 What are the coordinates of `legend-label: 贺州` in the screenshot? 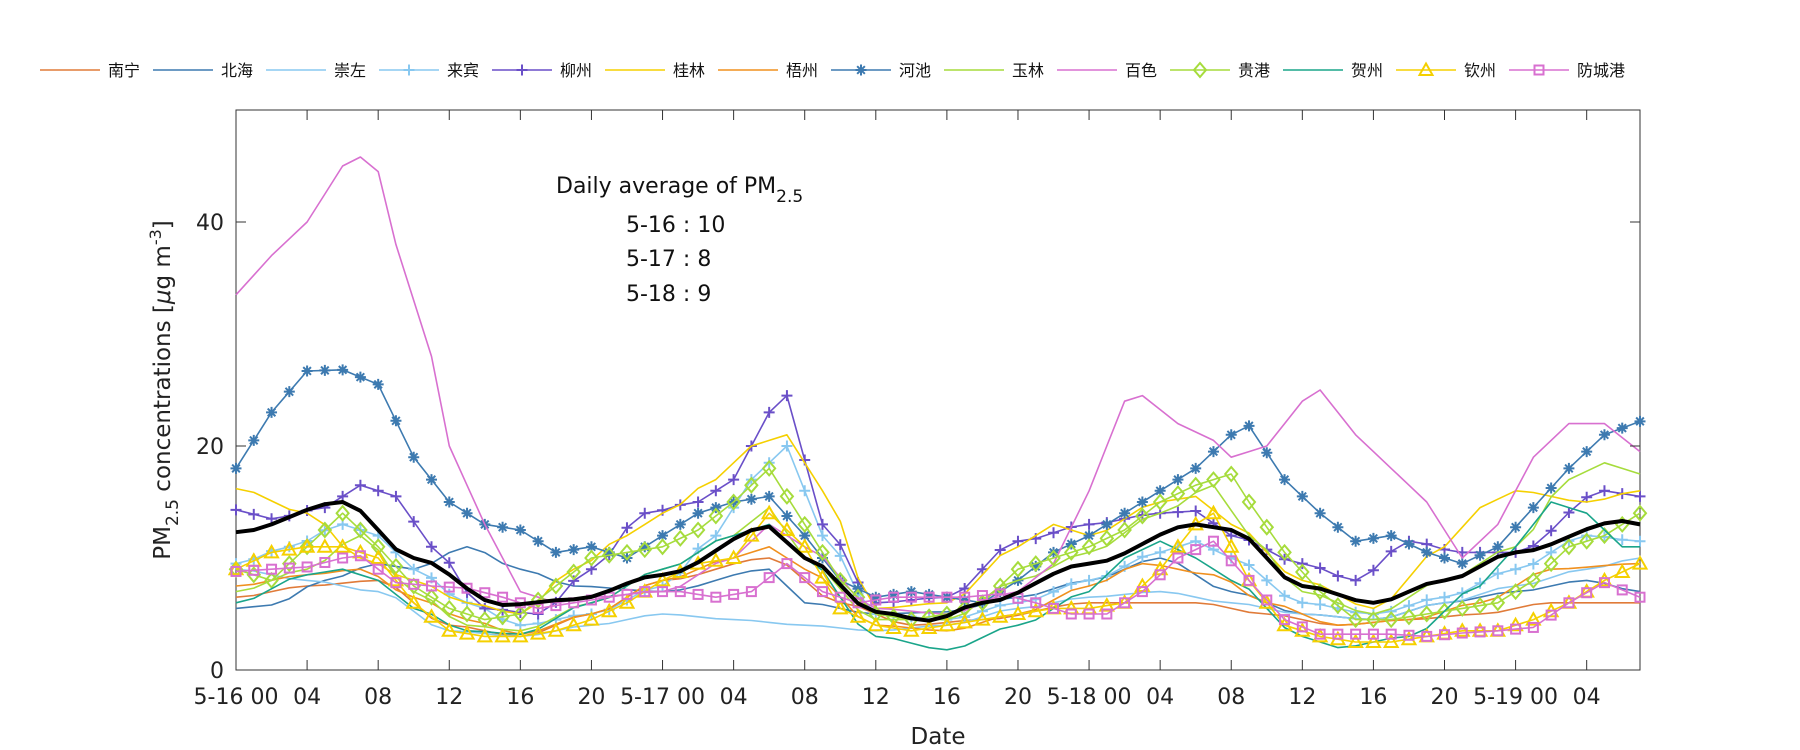 It's located at (1367, 70).